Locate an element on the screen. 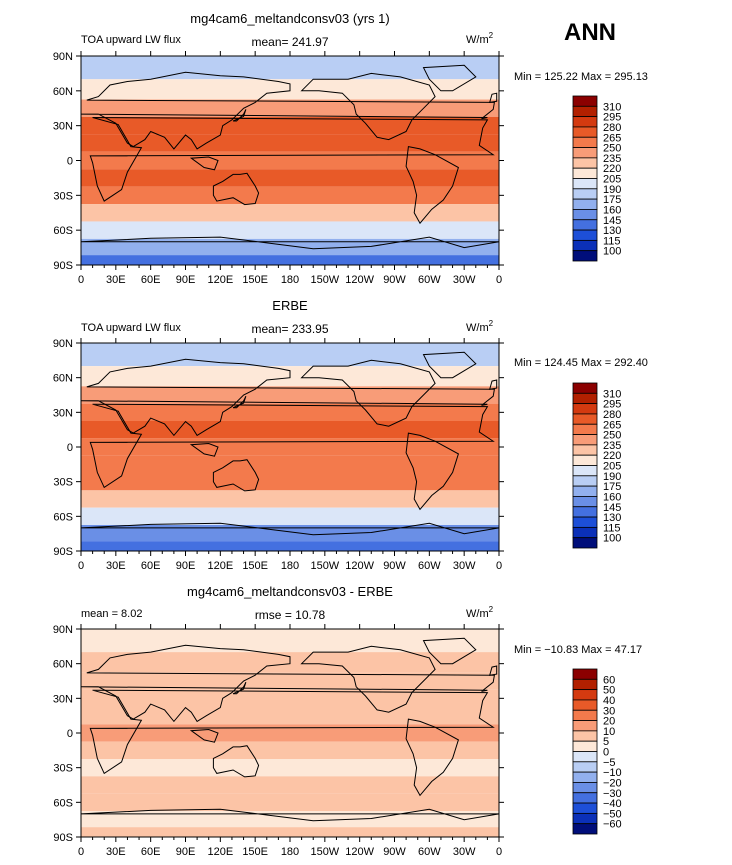 This screenshot has height=865, width=732. y-tick-label: 30S is located at coordinates (63, 483).